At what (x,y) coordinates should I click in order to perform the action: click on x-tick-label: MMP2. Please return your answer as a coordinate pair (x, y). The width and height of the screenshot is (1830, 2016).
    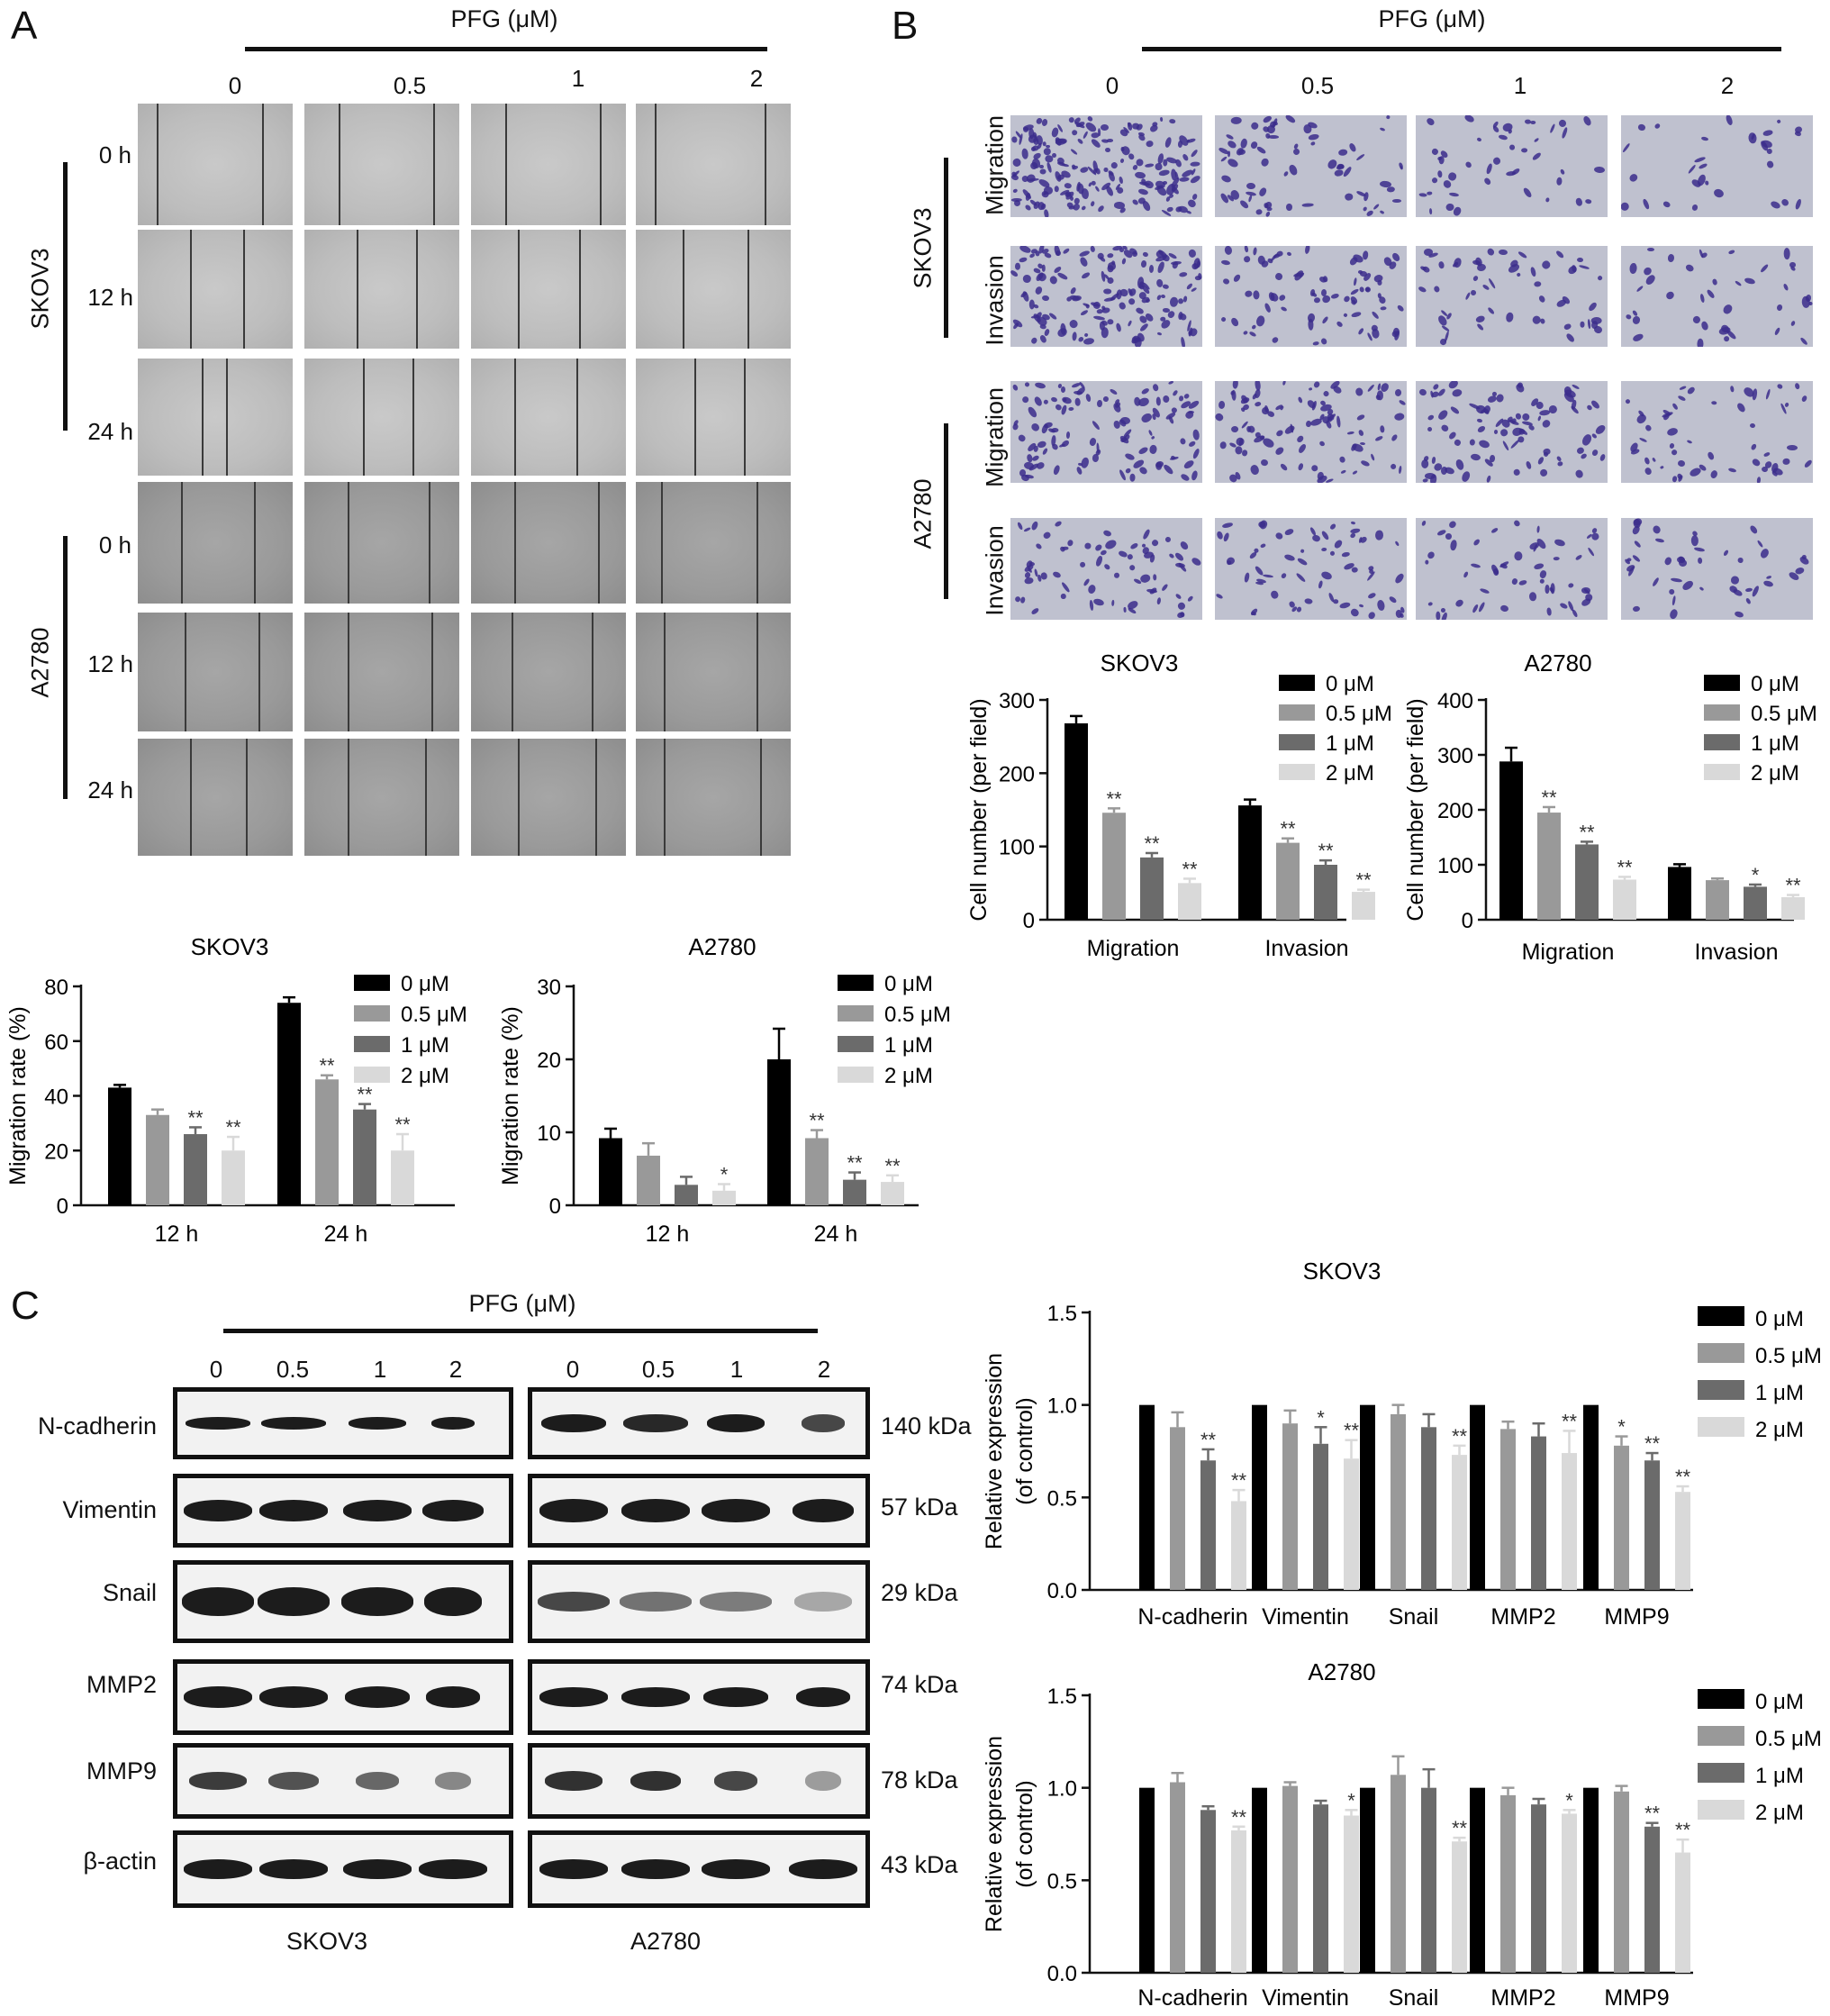
    Looking at the image, I should click on (1522, 1998).